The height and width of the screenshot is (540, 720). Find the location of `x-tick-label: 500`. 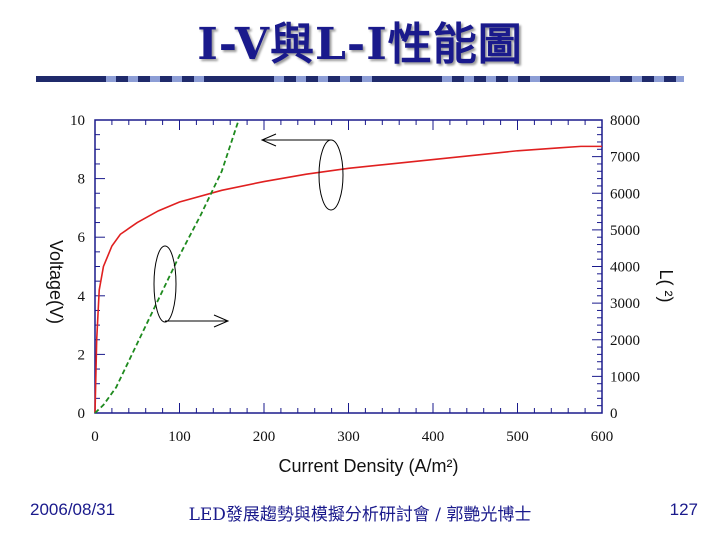

x-tick-label: 500 is located at coordinates (517, 437).